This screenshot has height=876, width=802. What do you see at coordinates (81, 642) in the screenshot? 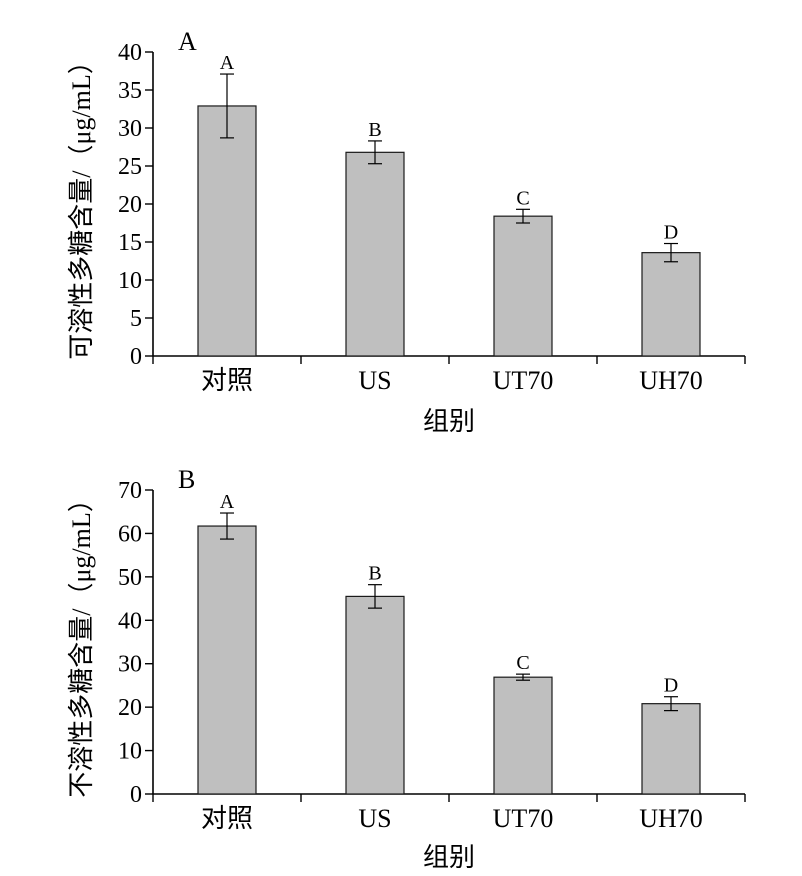
I see `y-axis-title: 不溶性多糖含量/（μg/mL）` at bounding box center [81, 642].